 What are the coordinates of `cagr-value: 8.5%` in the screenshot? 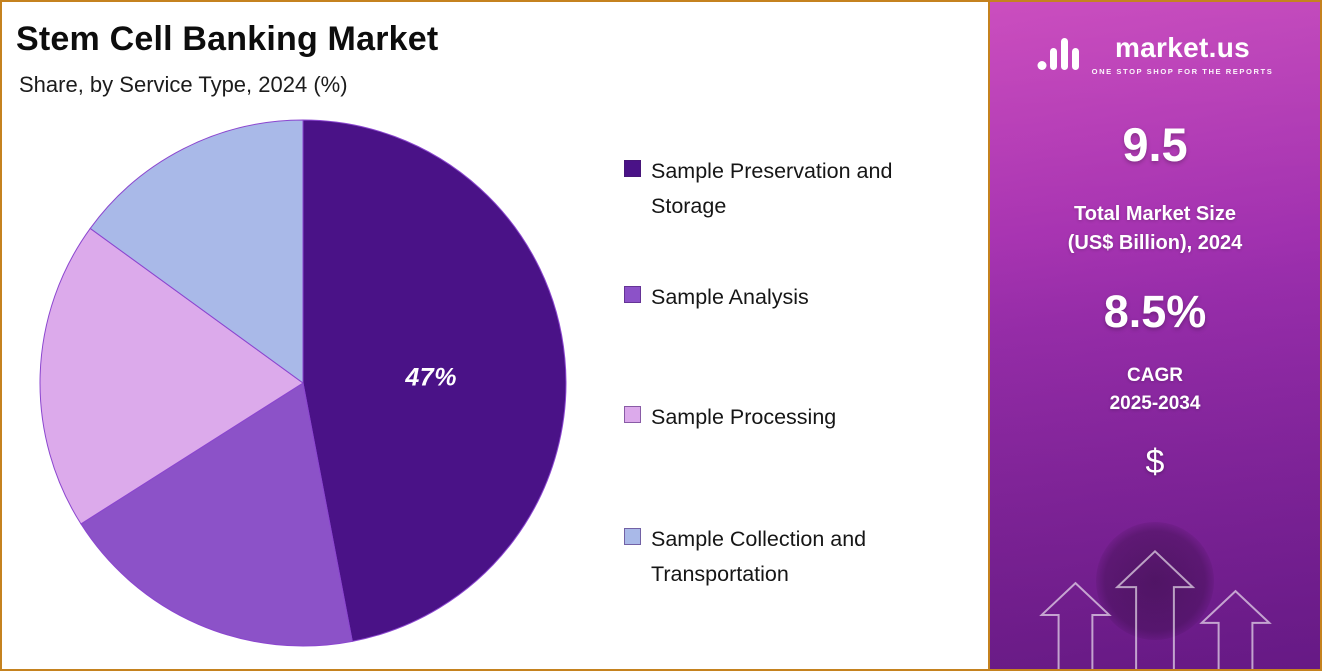 It's located at (1155, 311).